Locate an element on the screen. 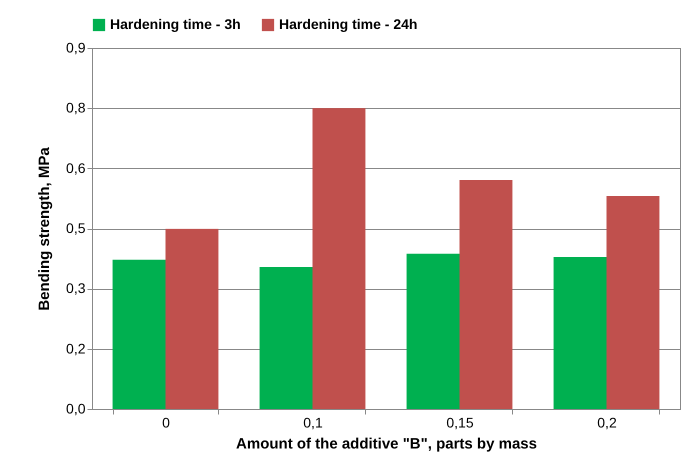  y-tick-label: 0,0 is located at coordinates (76, 408).